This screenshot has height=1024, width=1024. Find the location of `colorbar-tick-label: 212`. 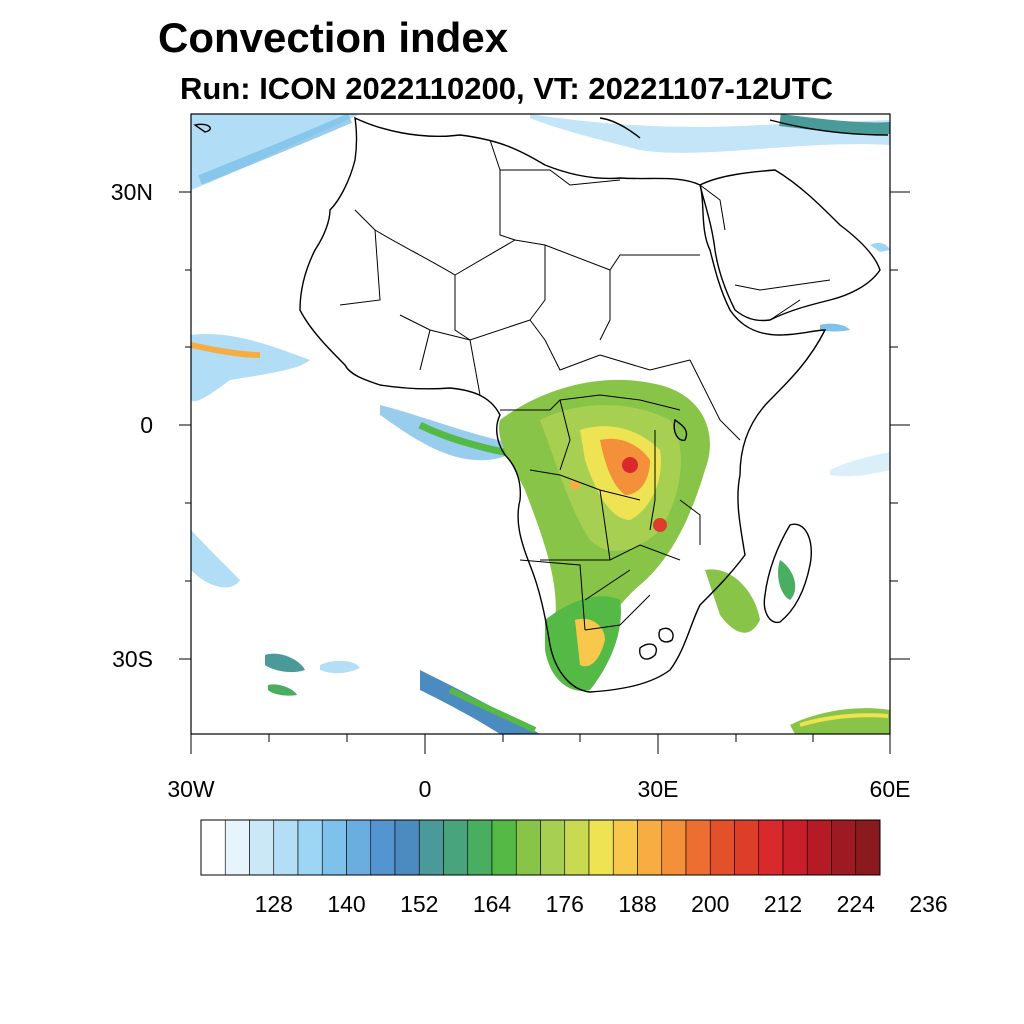

colorbar-tick-label: 212 is located at coordinates (783, 904).